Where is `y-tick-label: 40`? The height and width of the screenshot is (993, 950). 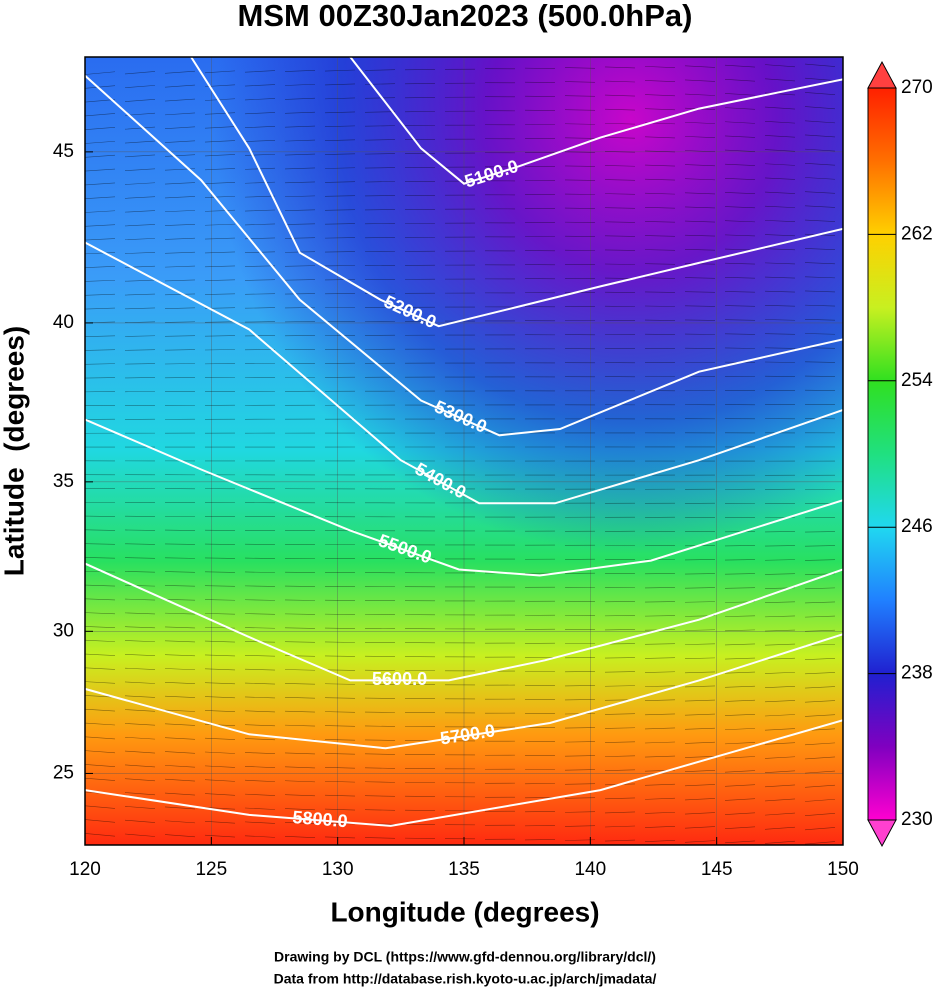
y-tick-label: 40 is located at coordinates (63, 322).